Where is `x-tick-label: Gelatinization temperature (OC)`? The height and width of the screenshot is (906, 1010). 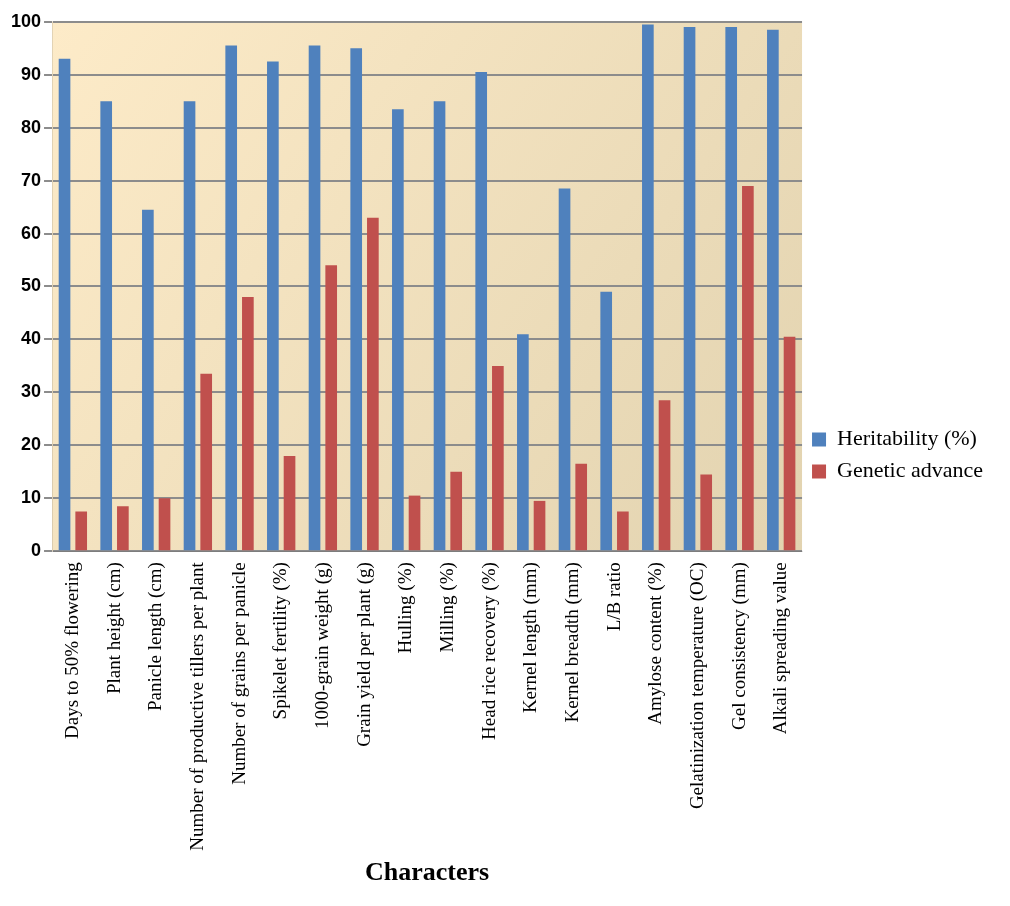
x-tick-label: Gelatinization temperature (OC) is located at coordinates (696, 686).